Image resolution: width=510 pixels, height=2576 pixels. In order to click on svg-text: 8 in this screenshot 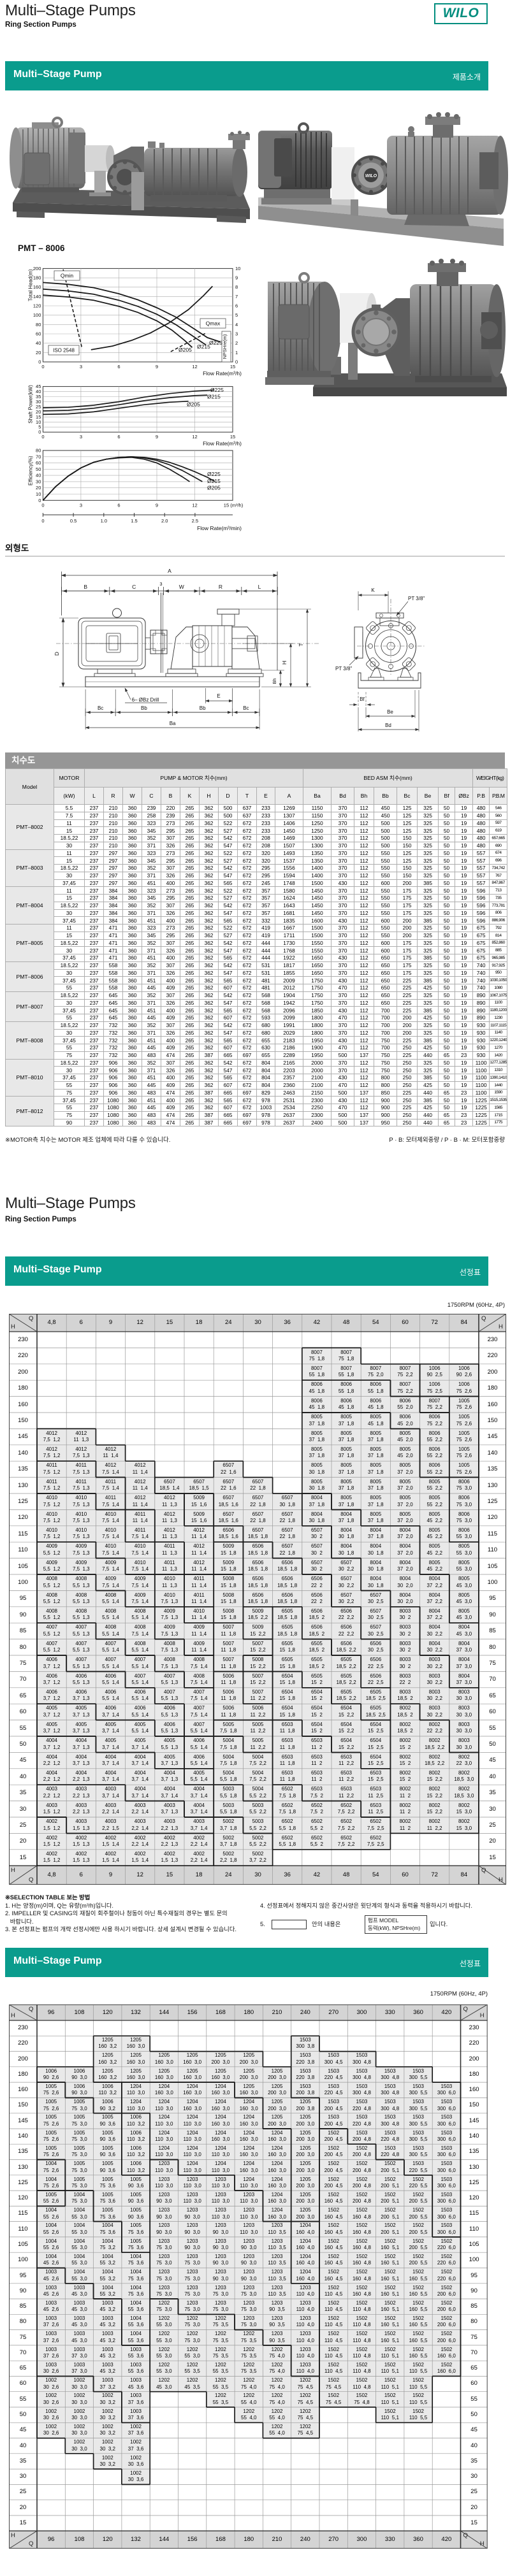, I will do `click(236, 287)`.